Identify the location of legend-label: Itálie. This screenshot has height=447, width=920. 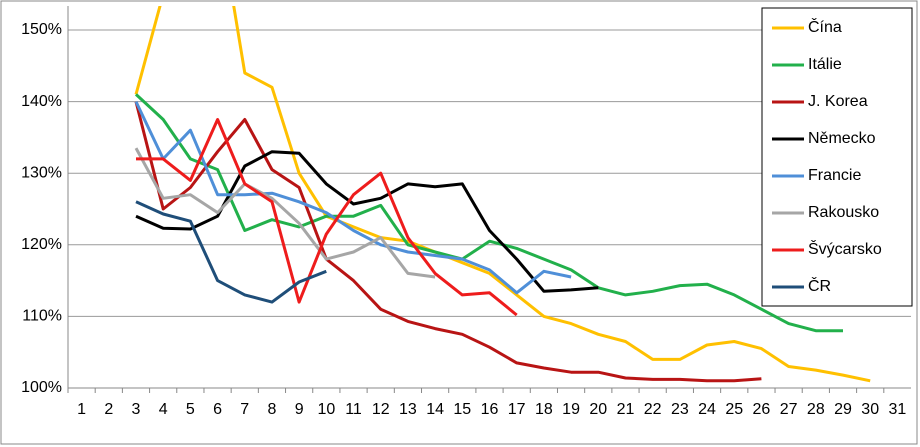
(825, 64).